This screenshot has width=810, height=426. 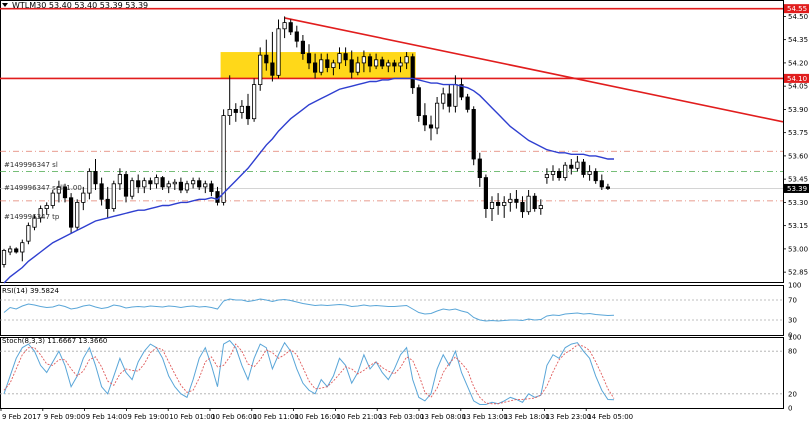 What do you see at coordinates (798, 156) in the screenshot?
I see `price-tick-label: 53.60` at bounding box center [798, 156].